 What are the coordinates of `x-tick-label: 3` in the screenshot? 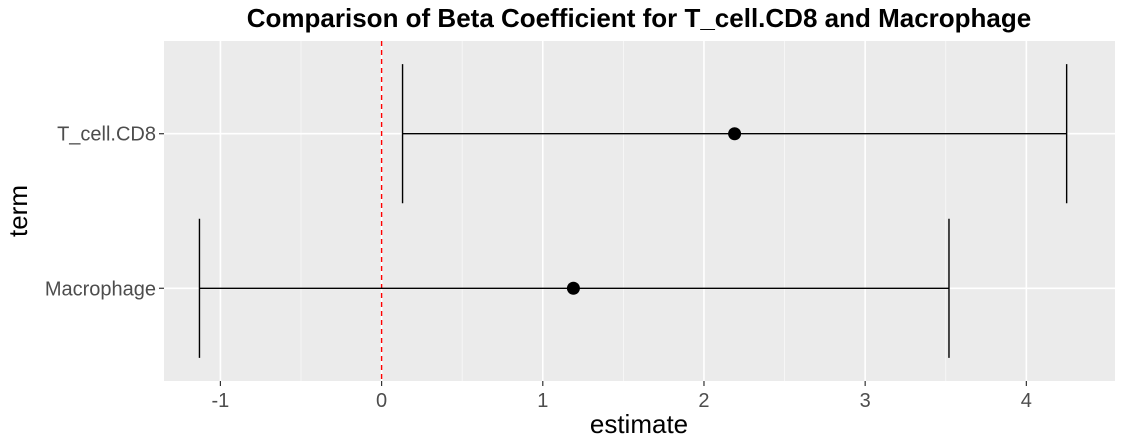 It's located at (865, 401).